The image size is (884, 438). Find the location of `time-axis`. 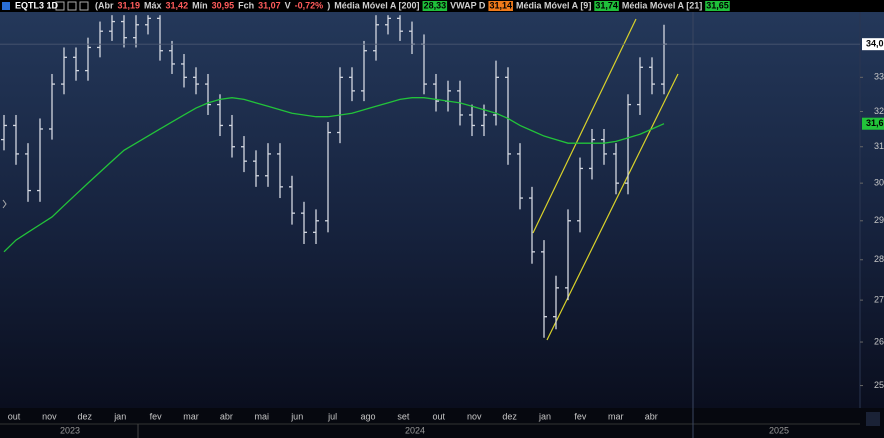

time-axis is located at coordinates (442, 423).